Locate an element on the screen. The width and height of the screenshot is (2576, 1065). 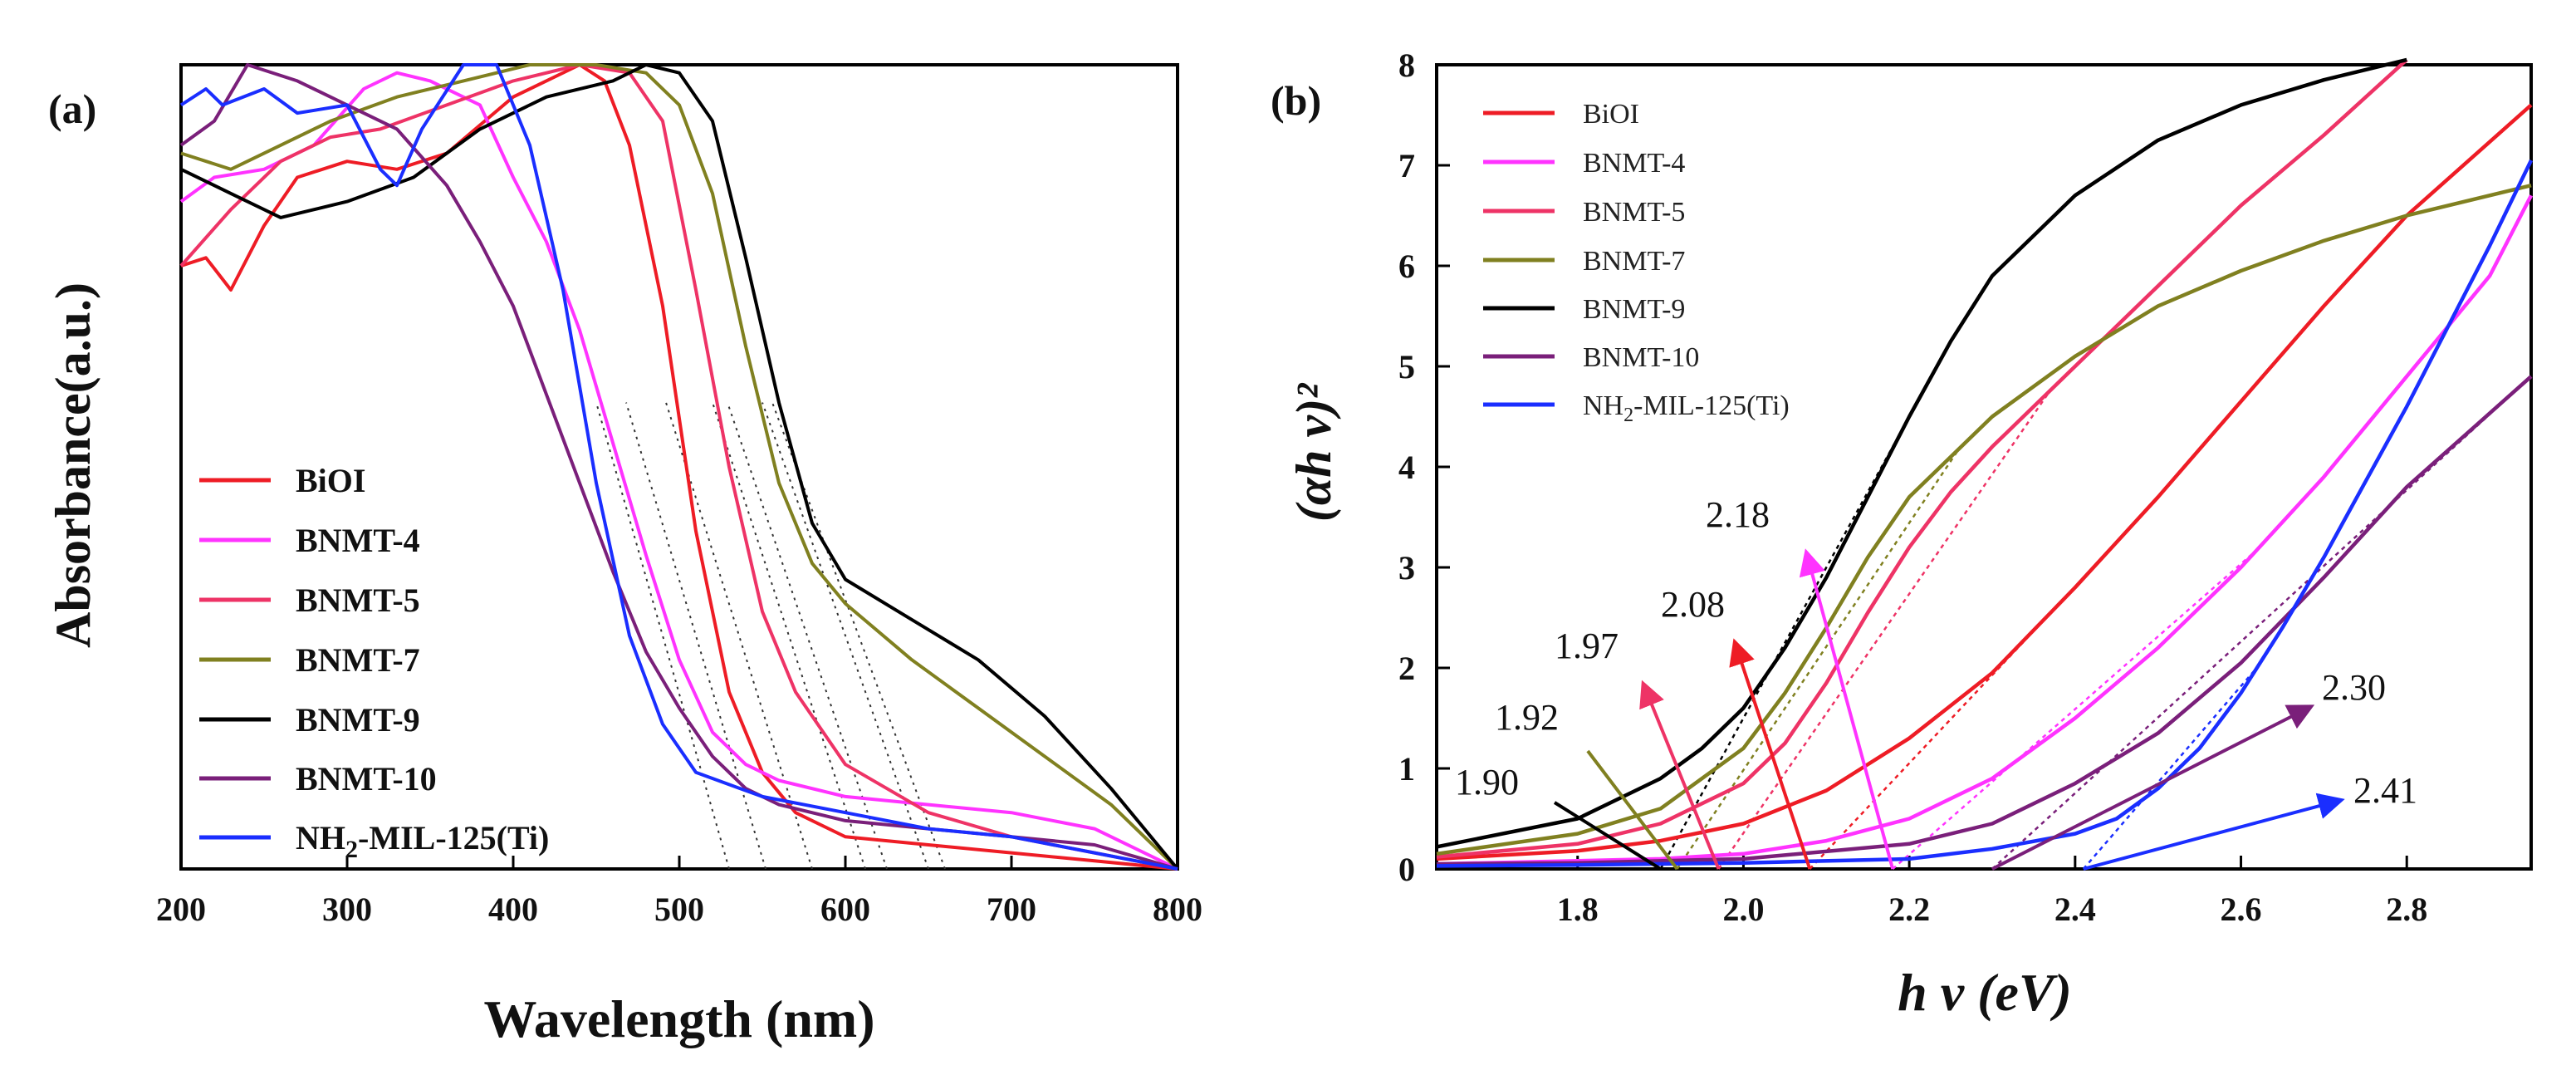
legend-b-label-bioi: BiOI is located at coordinates (1611, 115).